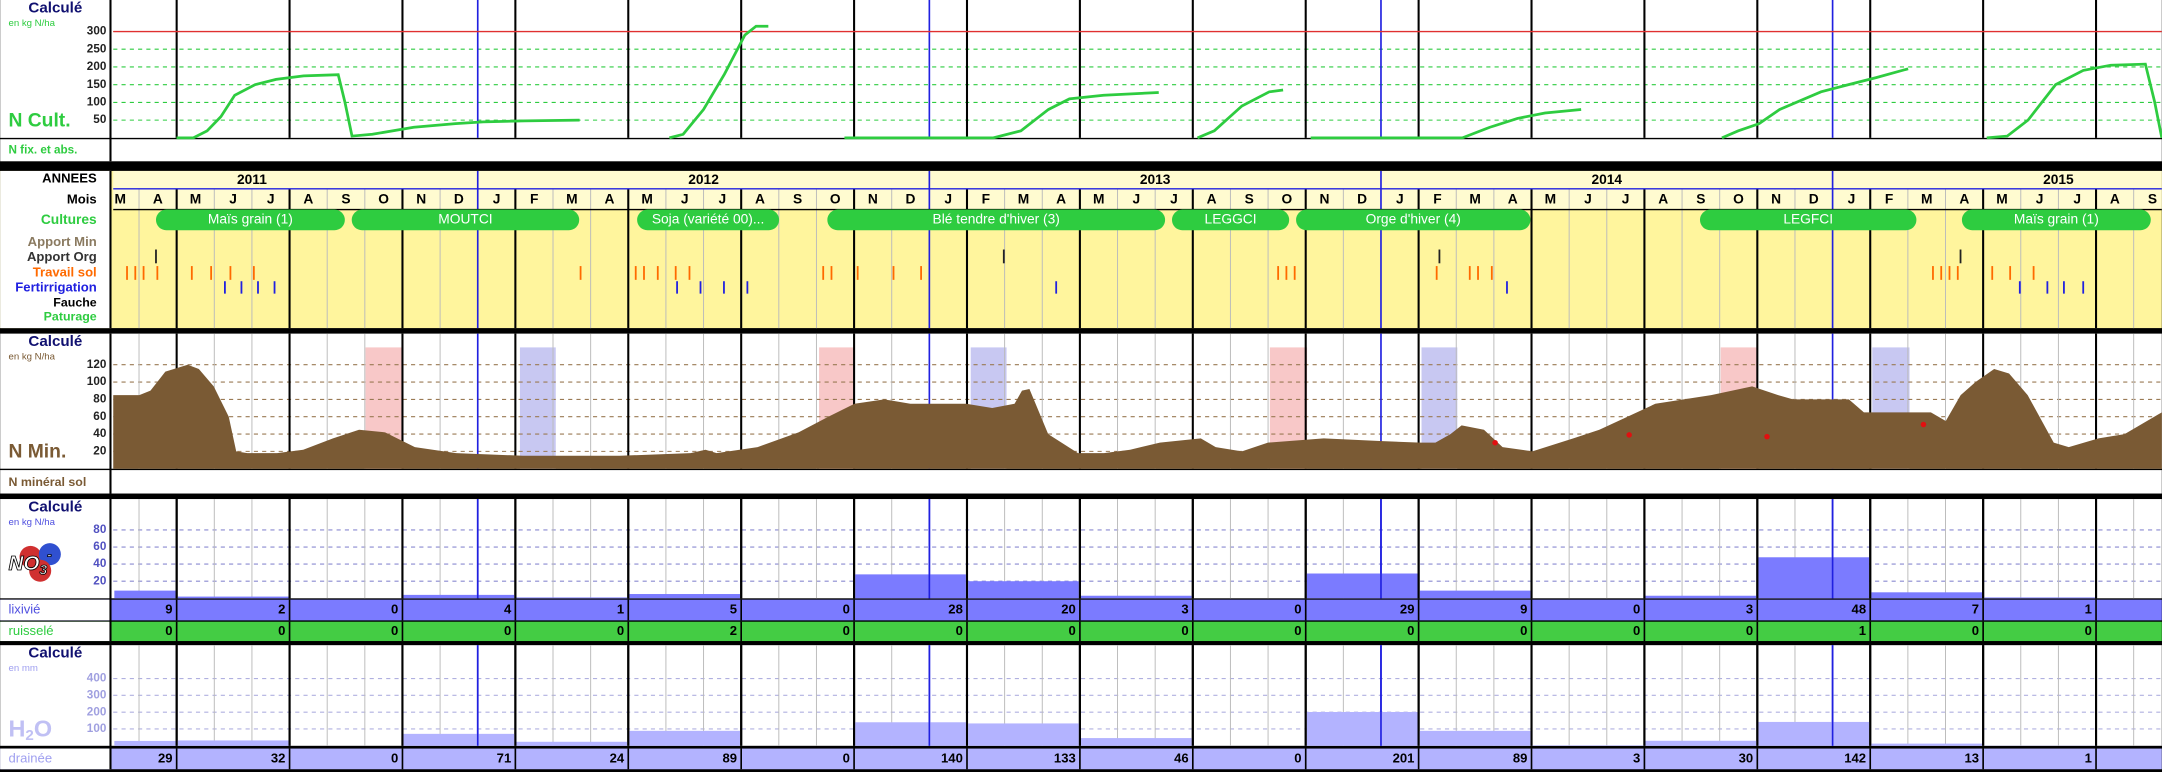 The image size is (2162, 772). I want to click on icon: NO3-, so click(34, 562).